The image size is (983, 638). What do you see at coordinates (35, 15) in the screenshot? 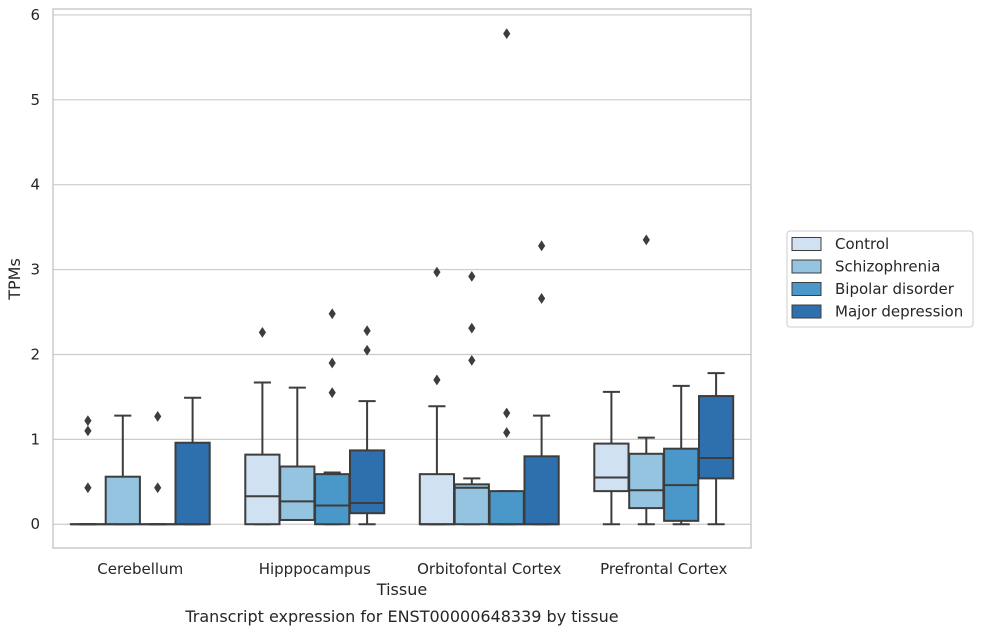
I see `y-tick-label: 6` at bounding box center [35, 15].